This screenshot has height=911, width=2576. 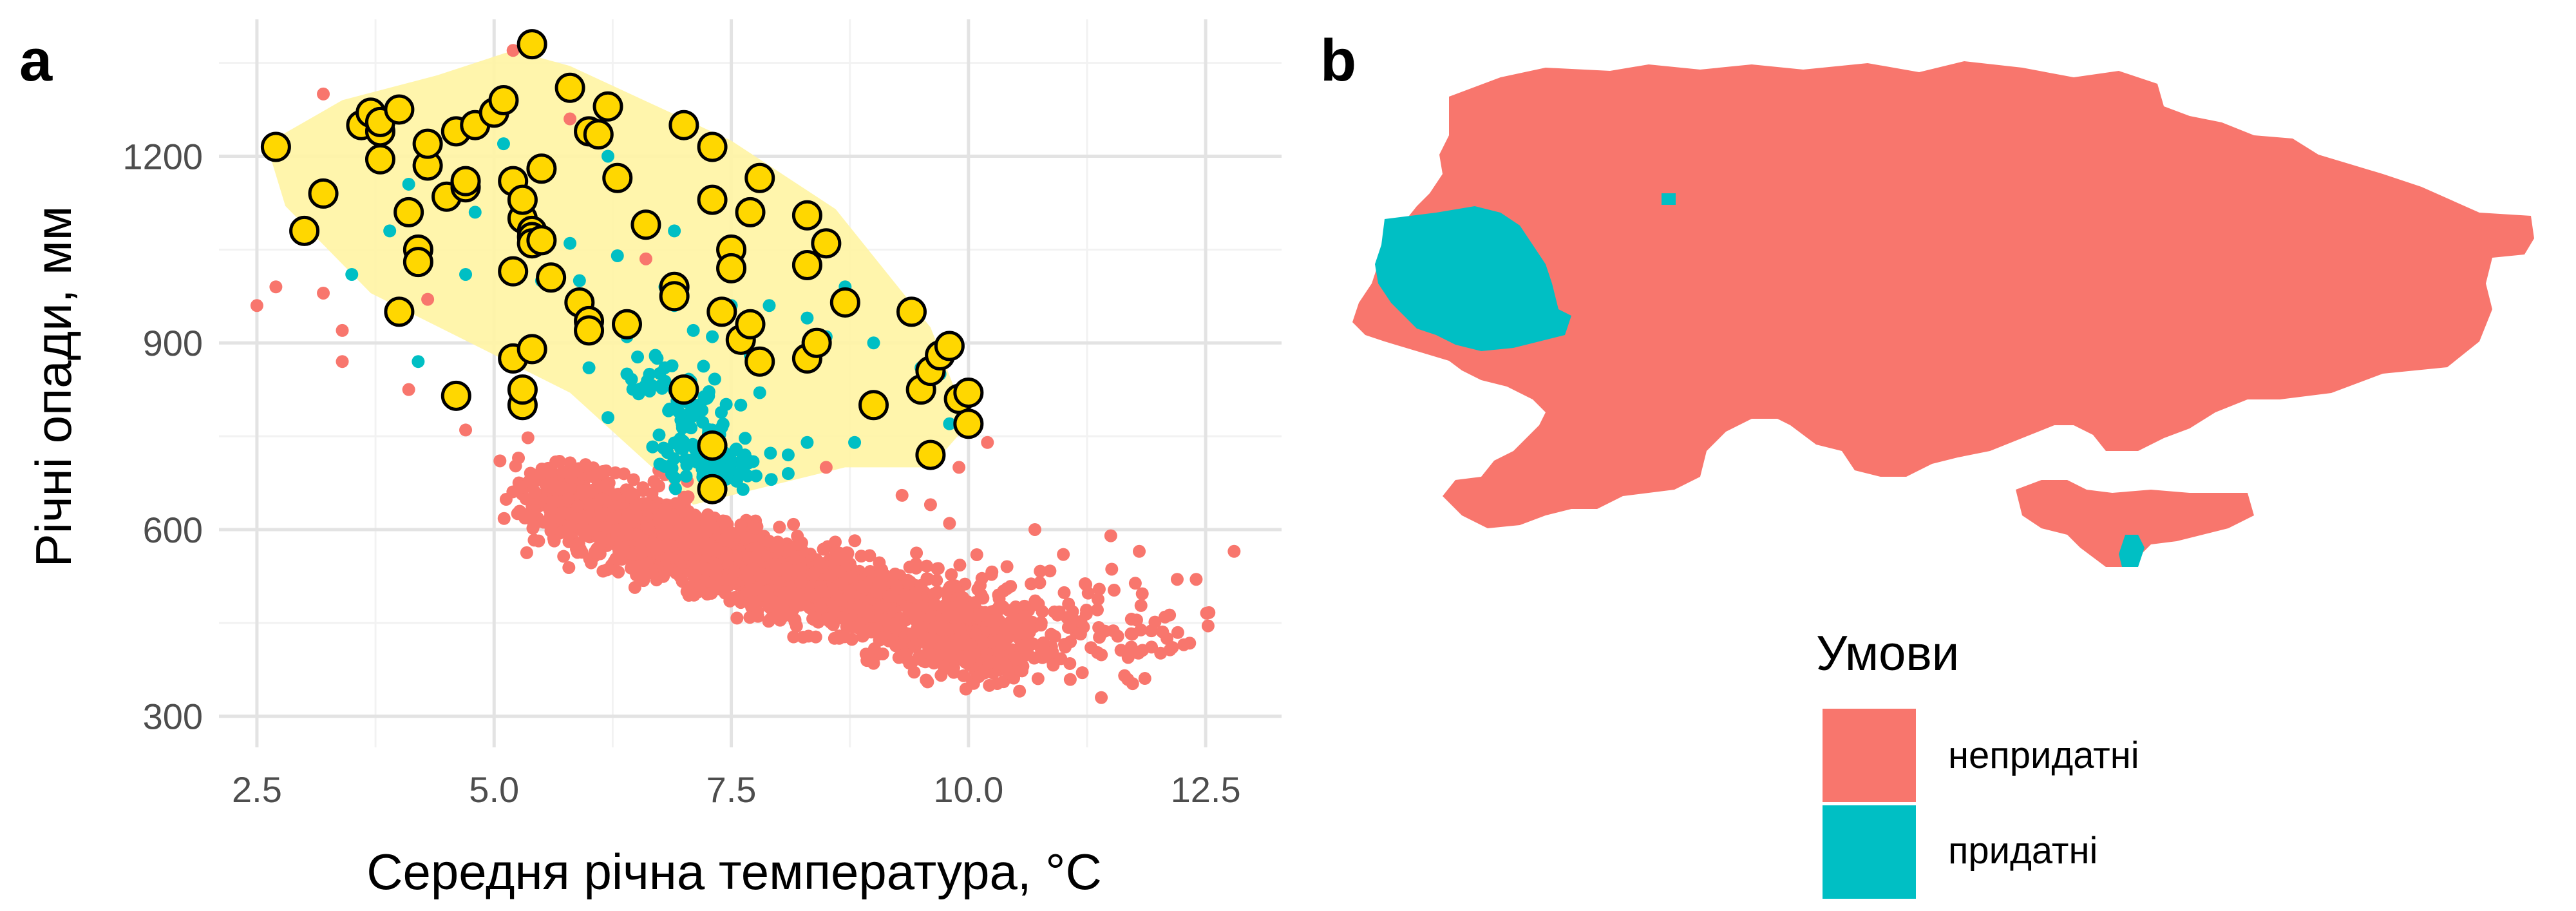 I want to click on x-axis-ticks: 2.5 5.0 7.5 10.0 12.5, so click(x=737, y=790).